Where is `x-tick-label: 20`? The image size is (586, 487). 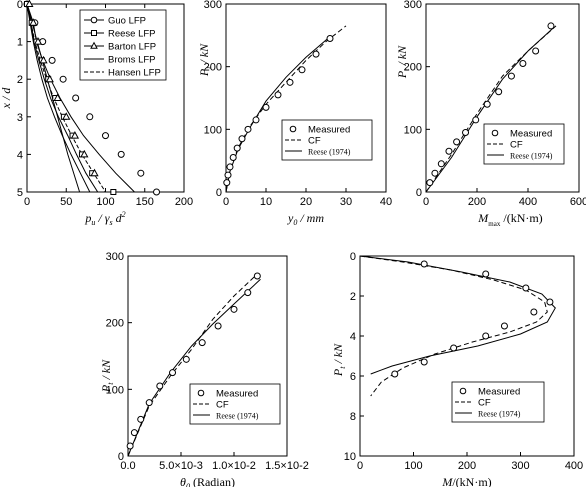
x-tick-label: 20 is located at coordinates (306, 202).